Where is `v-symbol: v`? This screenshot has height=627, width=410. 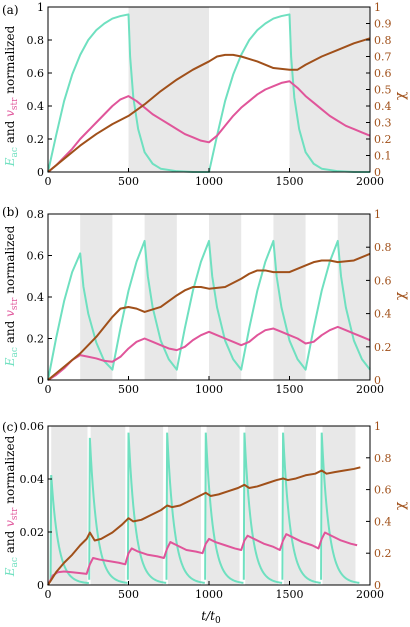
v-symbol: v is located at coordinates (10, 113).